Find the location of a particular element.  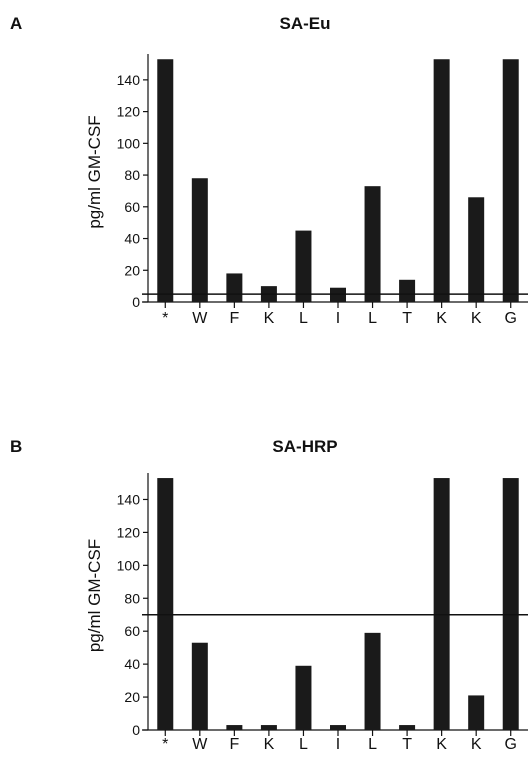

panel-letter-b: B is located at coordinates (16, 446).